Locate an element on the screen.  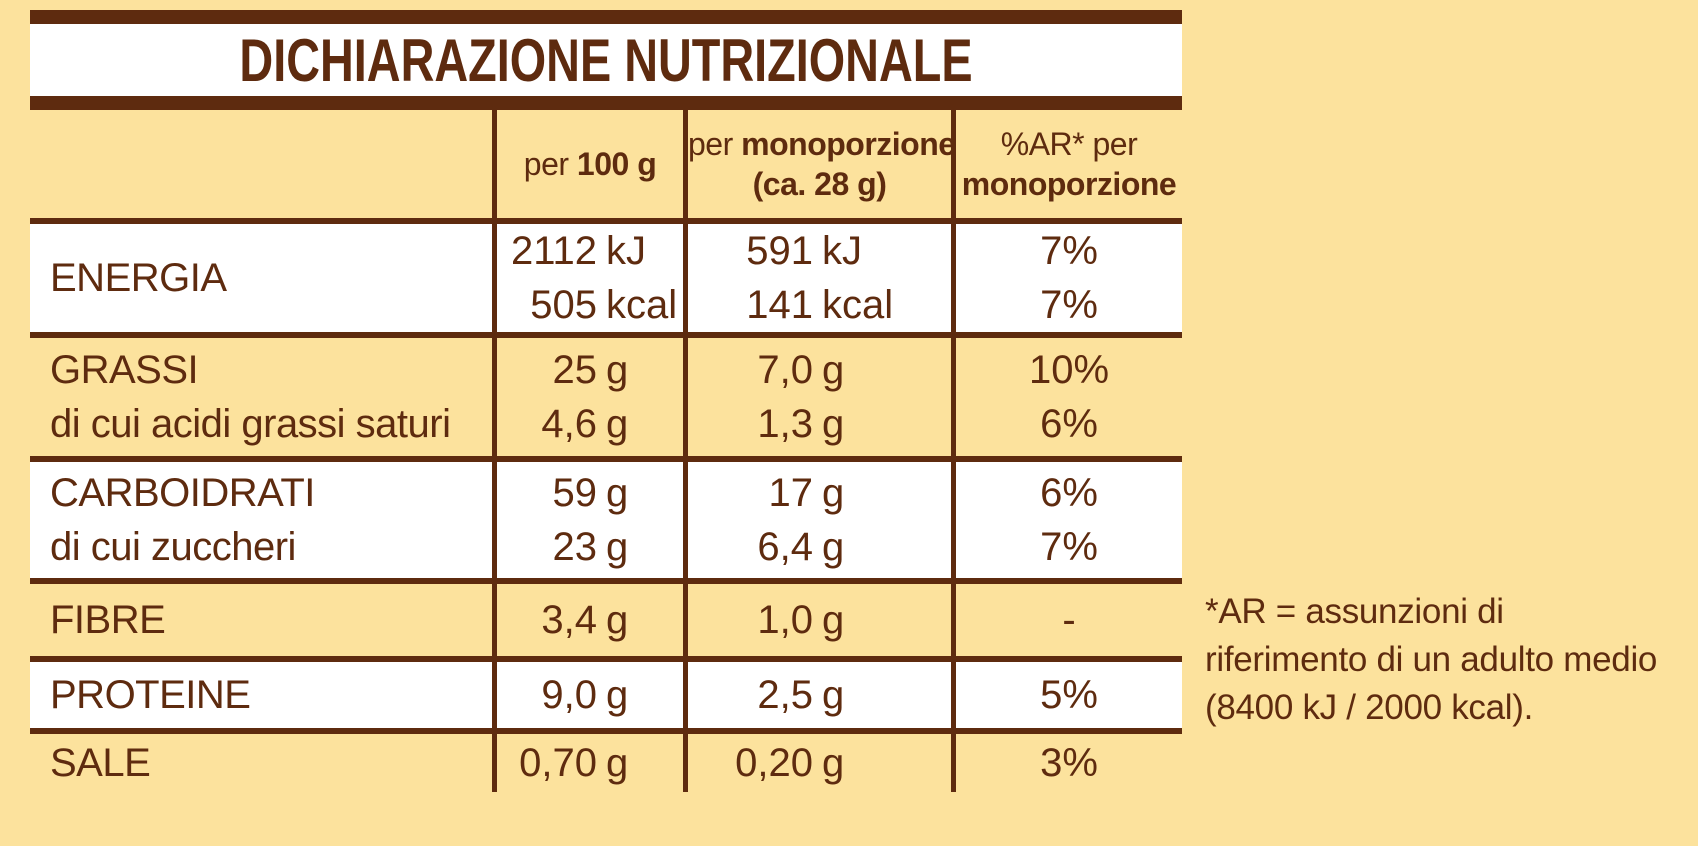
per-portion-cell: 0,20 g is located at coordinates (817, 763).